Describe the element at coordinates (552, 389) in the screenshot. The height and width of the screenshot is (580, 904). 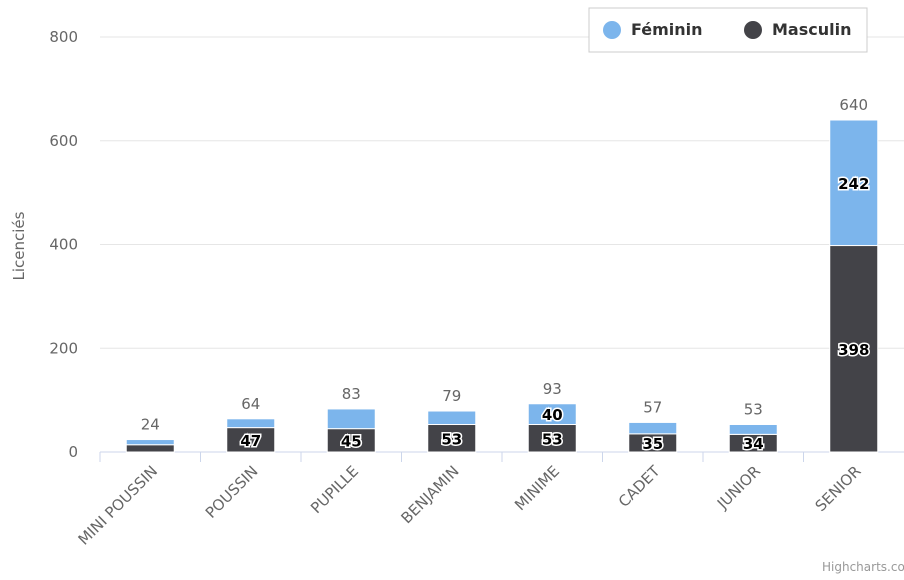
I see `total-label: 93` at that location.